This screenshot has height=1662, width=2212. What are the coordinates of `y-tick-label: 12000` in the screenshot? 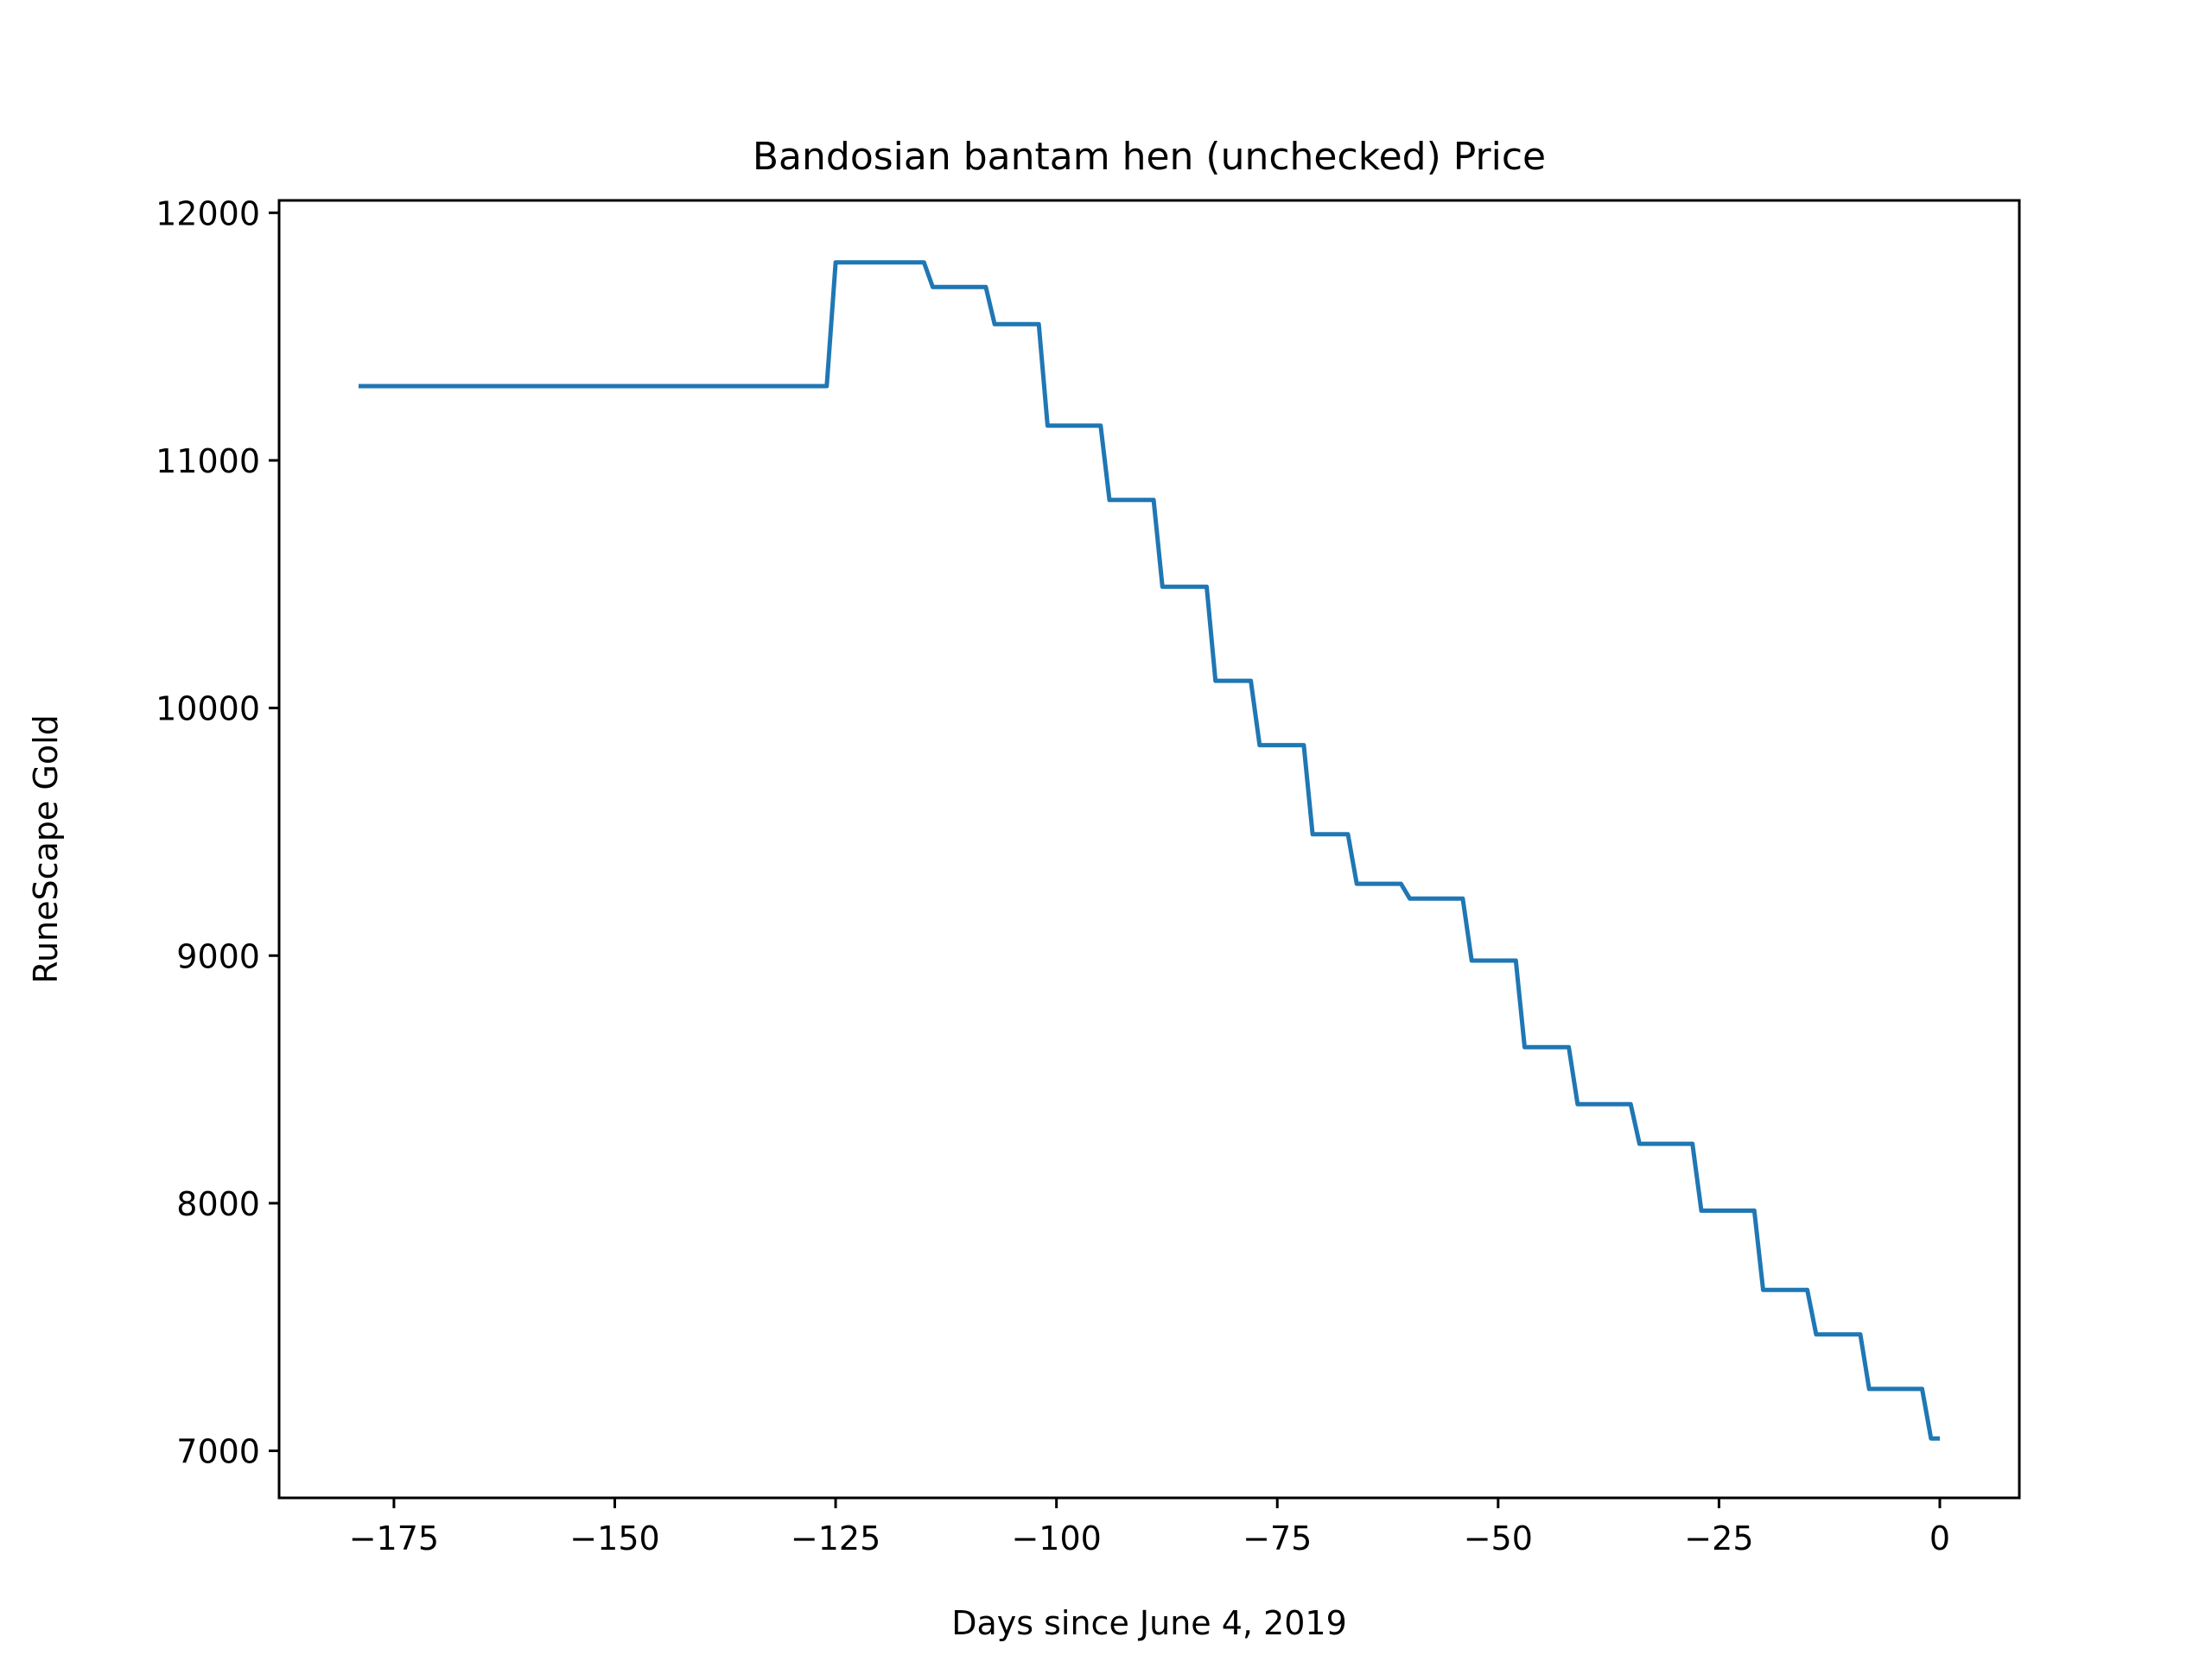 It's located at (208, 213).